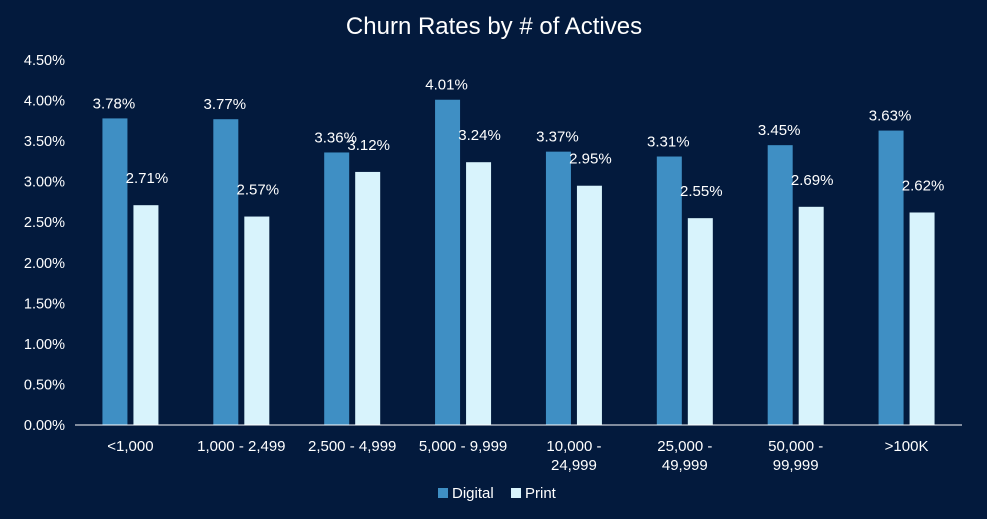 Image resolution: width=987 pixels, height=519 pixels. What do you see at coordinates (516, 493) in the screenshot?
I see `legend-swatch-print` at bounding box center [516, 493].